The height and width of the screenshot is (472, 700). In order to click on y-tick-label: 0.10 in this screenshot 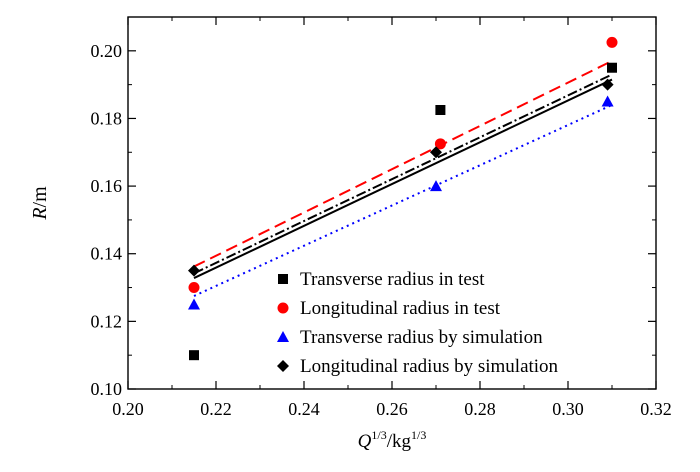, I will do `click(107, 389)`.